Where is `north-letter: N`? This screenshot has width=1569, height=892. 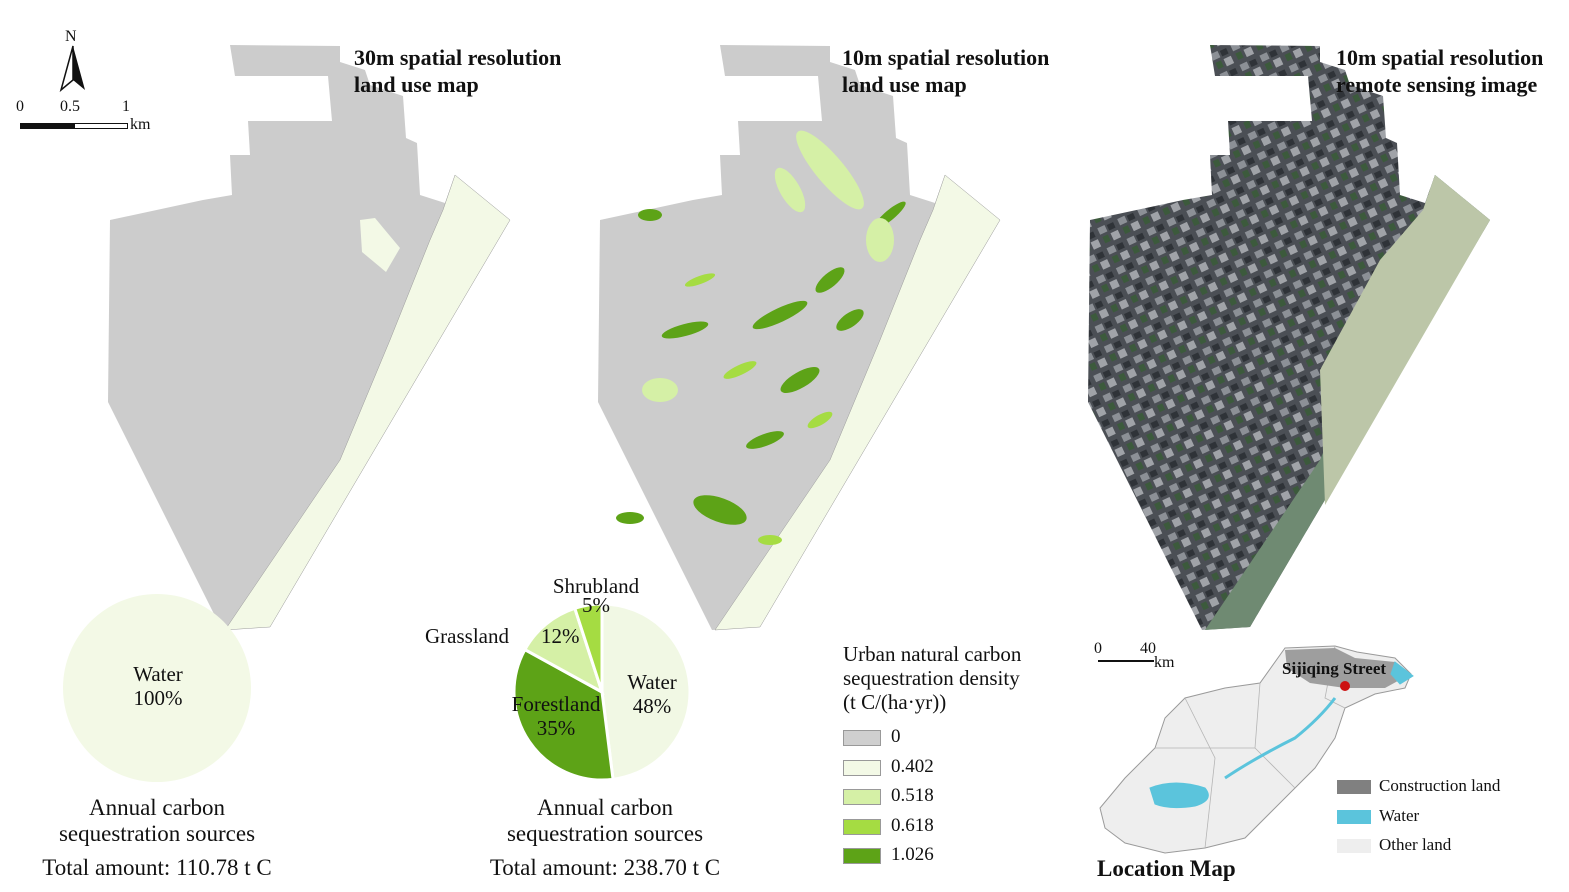 north-letter: N is located at coordinates (71, 36).